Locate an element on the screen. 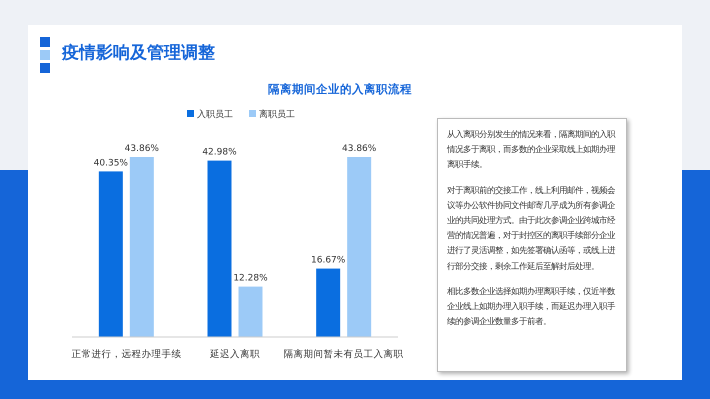 The width and height of the screenshot is (710, 399). text: 从入离职分别发生的情况来看，隔离期间的入职情况多于离职，而多数的企业采取线上如期办理离职手续。 is located at coordinates (531, 150).